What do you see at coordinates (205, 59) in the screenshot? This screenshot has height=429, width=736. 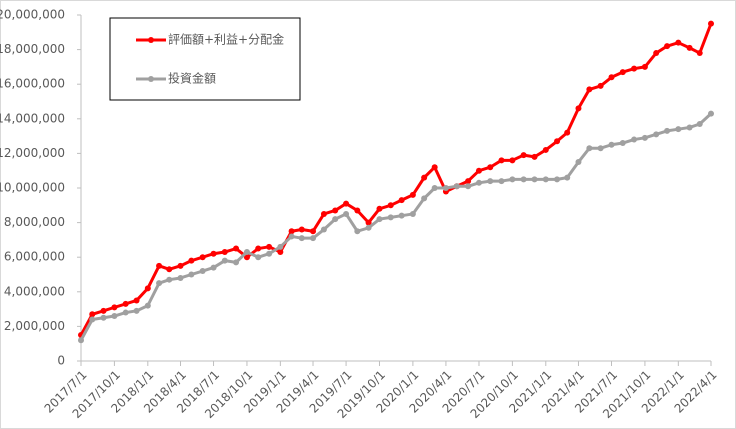 I see `legend-box` at bounding box center [205, 59].